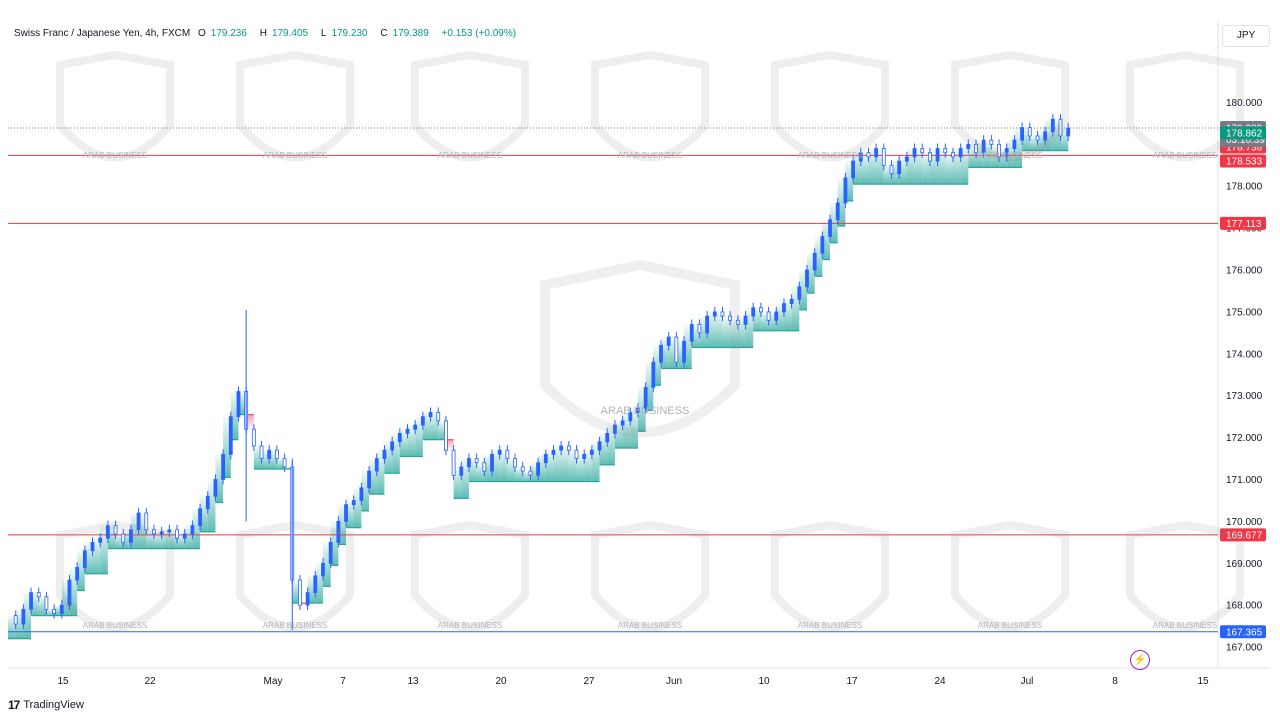  I want to click on y-tick-label: 169.000, so click(1244, 564).